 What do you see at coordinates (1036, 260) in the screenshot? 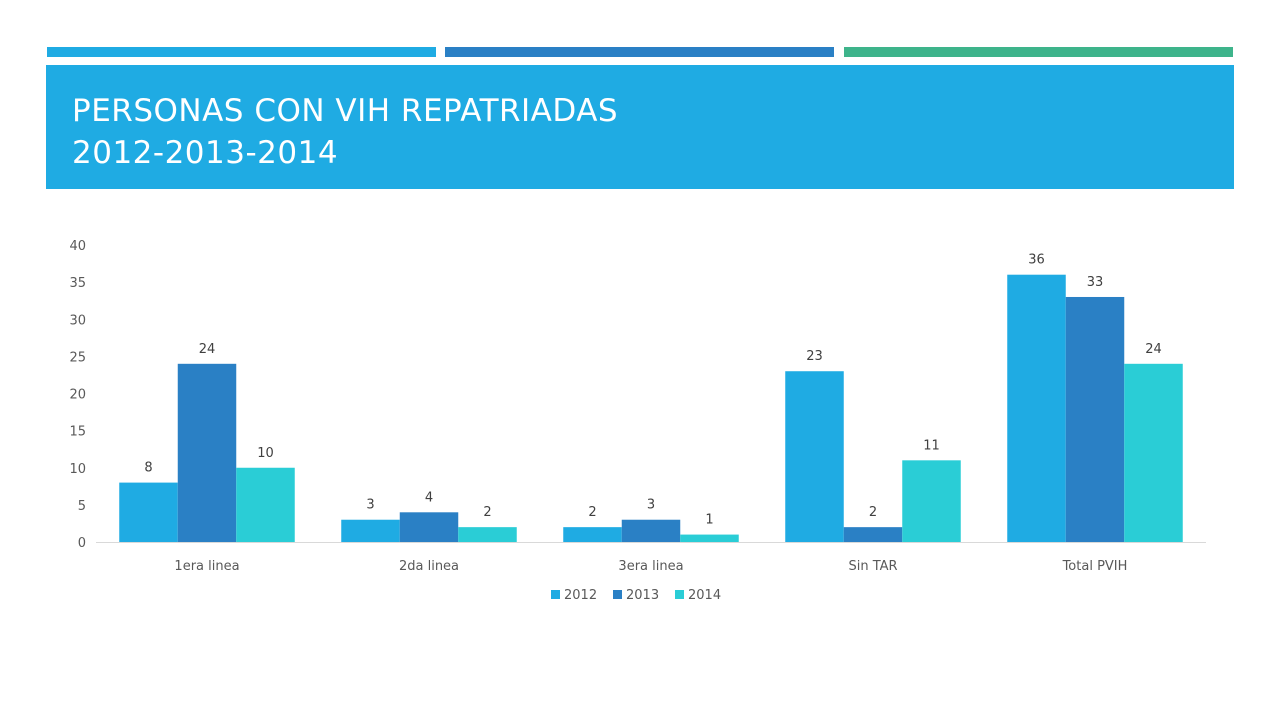
I see `data-label: 36` at bounding box center [1036, 260].